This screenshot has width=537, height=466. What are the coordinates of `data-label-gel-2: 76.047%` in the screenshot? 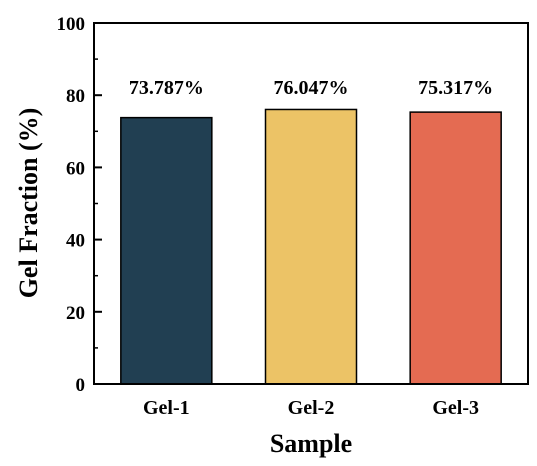 It's located at (311, 88).